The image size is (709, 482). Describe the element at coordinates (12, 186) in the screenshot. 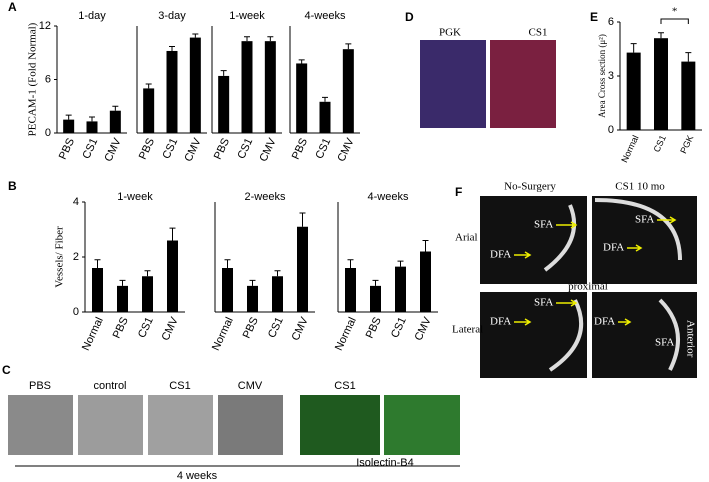

I see `panel-letter: B` at that location.